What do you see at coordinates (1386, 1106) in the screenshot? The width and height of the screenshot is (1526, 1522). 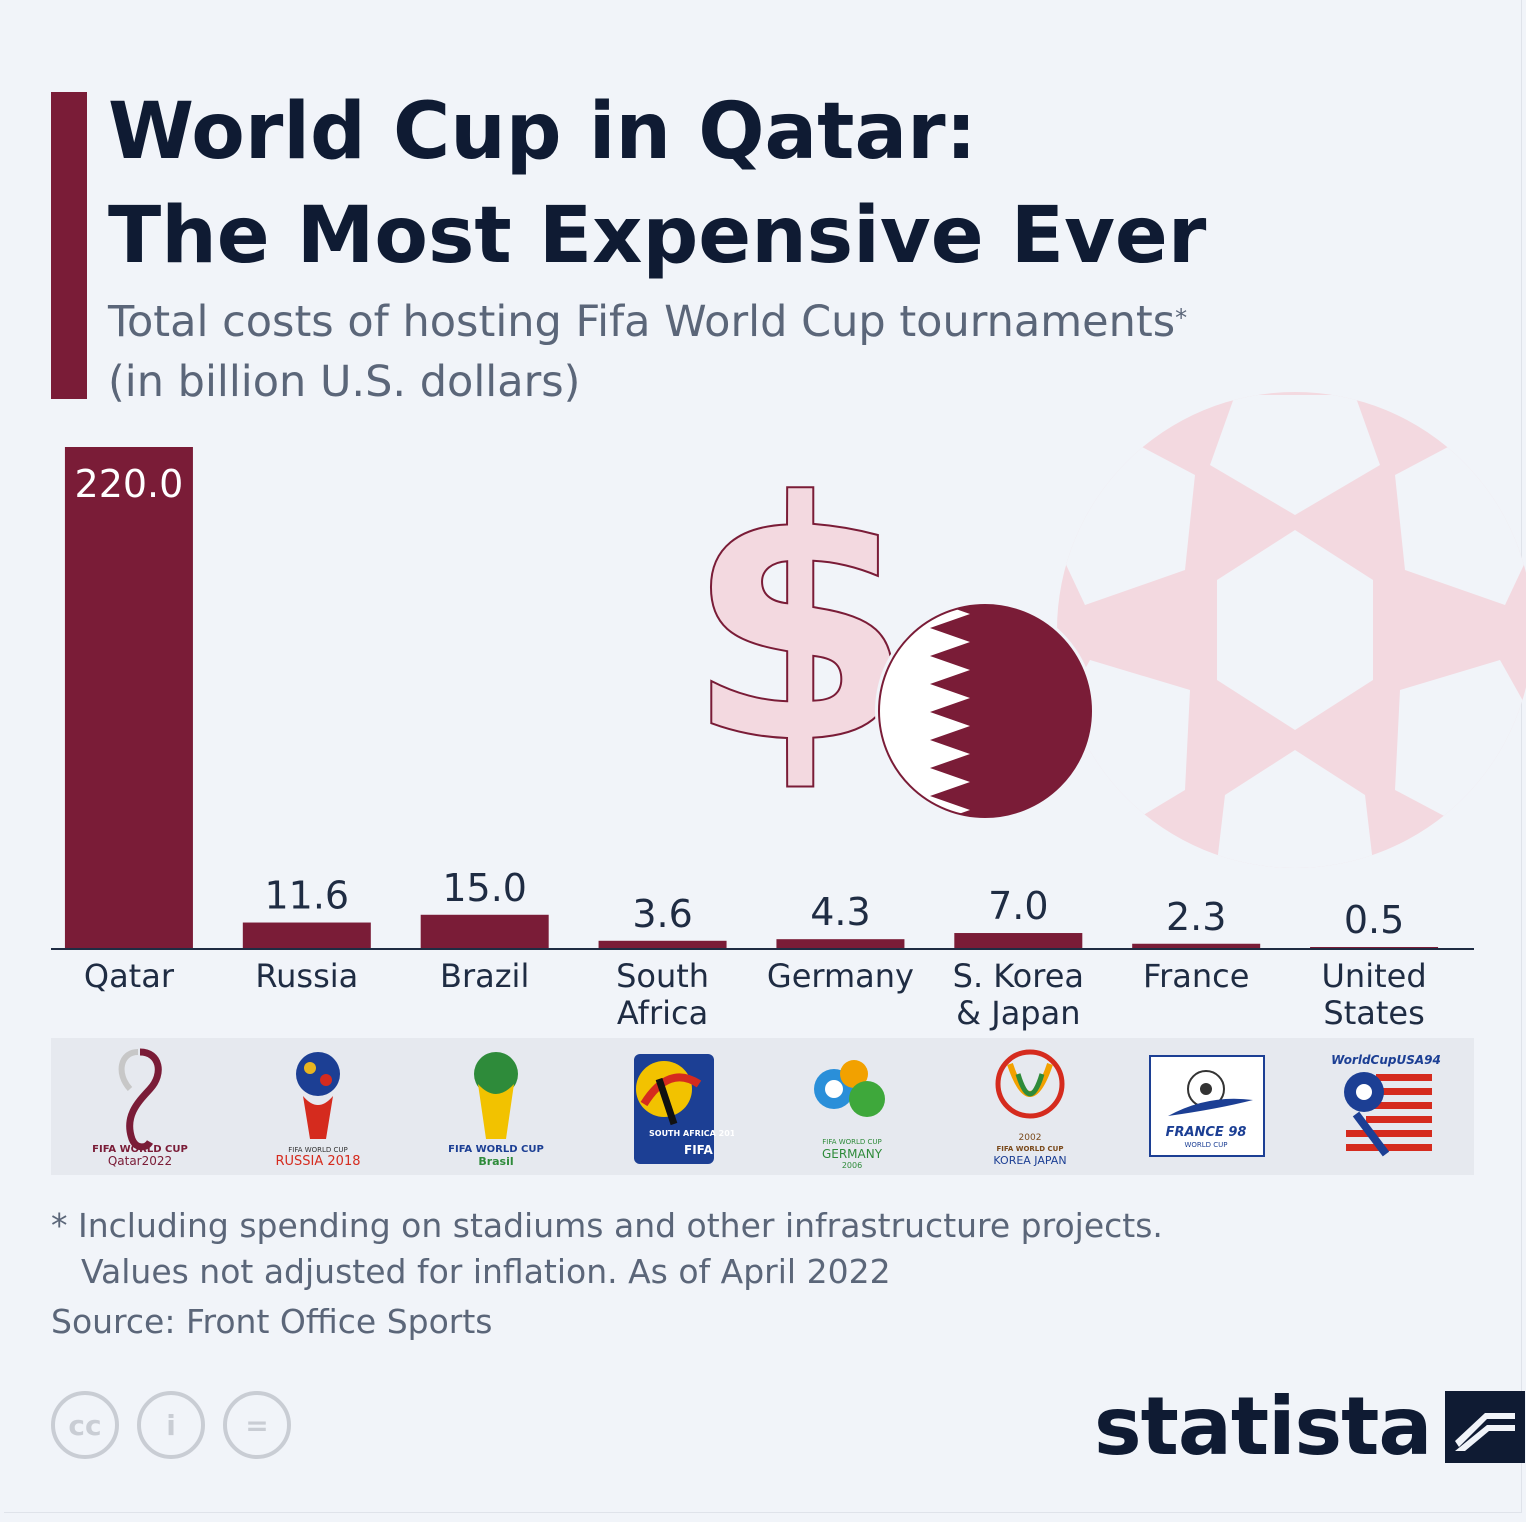 I see `usa-94-logo: WorldCupUSA94` at bounding box center [1386, 1106].